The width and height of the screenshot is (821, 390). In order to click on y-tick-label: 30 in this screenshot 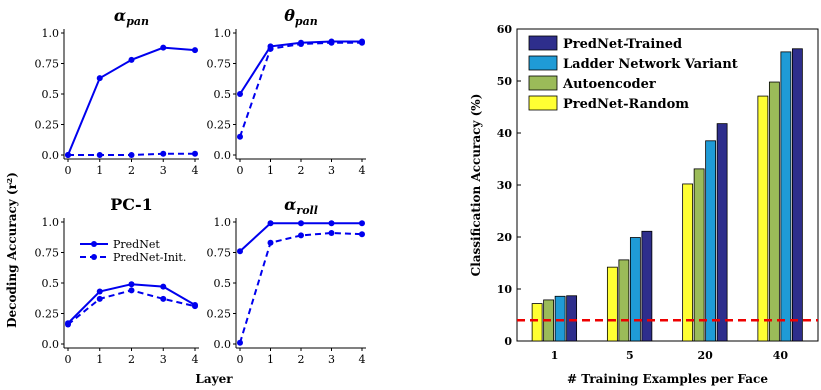, I will do `click(505, 185)`.